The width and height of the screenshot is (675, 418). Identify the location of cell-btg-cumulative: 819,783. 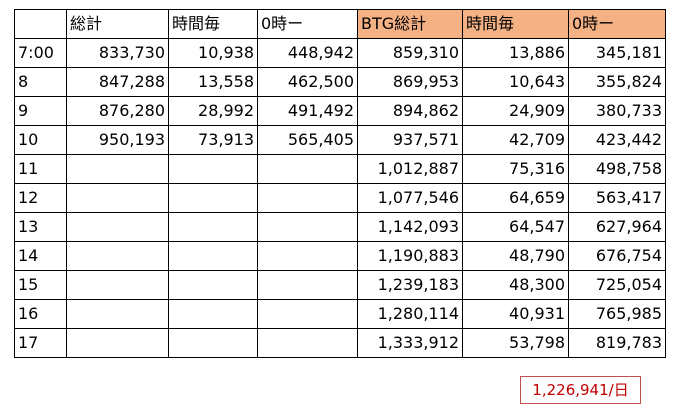
(617, 343).